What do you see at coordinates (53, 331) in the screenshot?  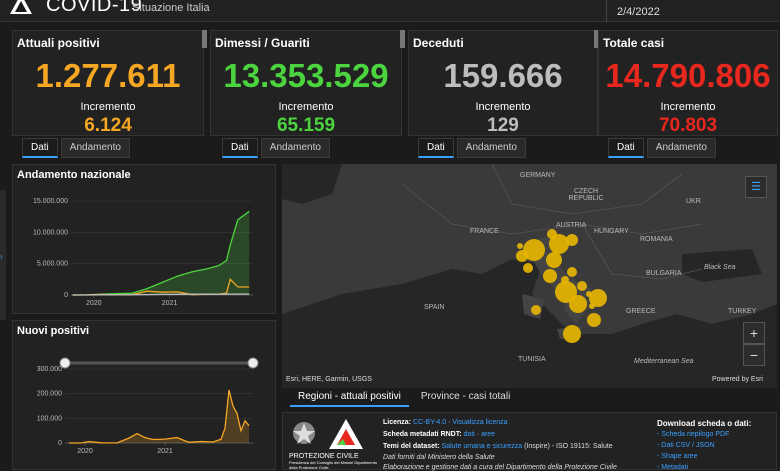 I see `chart-title: Nuovi positivi` at bounding box center [53, 331].